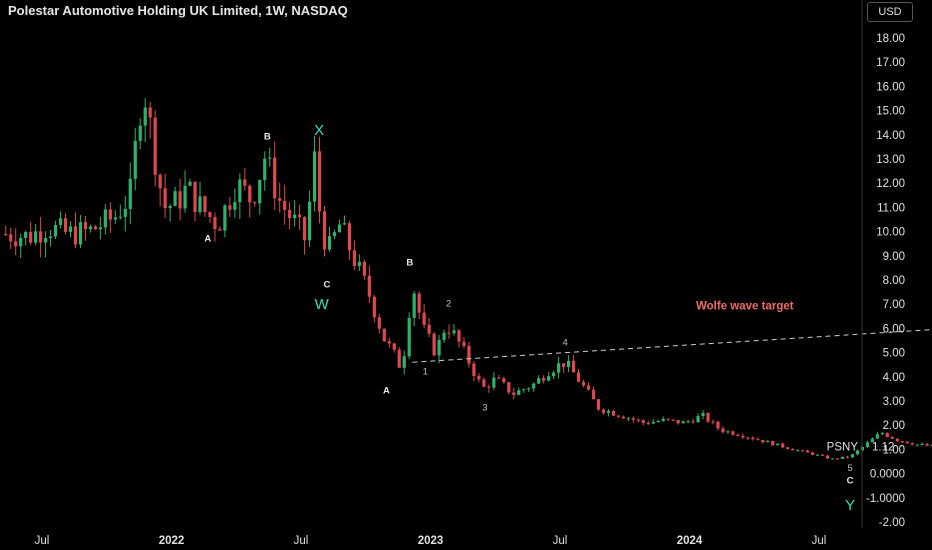 The height and width of the screenshot is (550, 932). What do you see at coordinates (894, 305) in the screenshot?
I see `y-tick-label: 7.00` at bounding box center [894, 305].